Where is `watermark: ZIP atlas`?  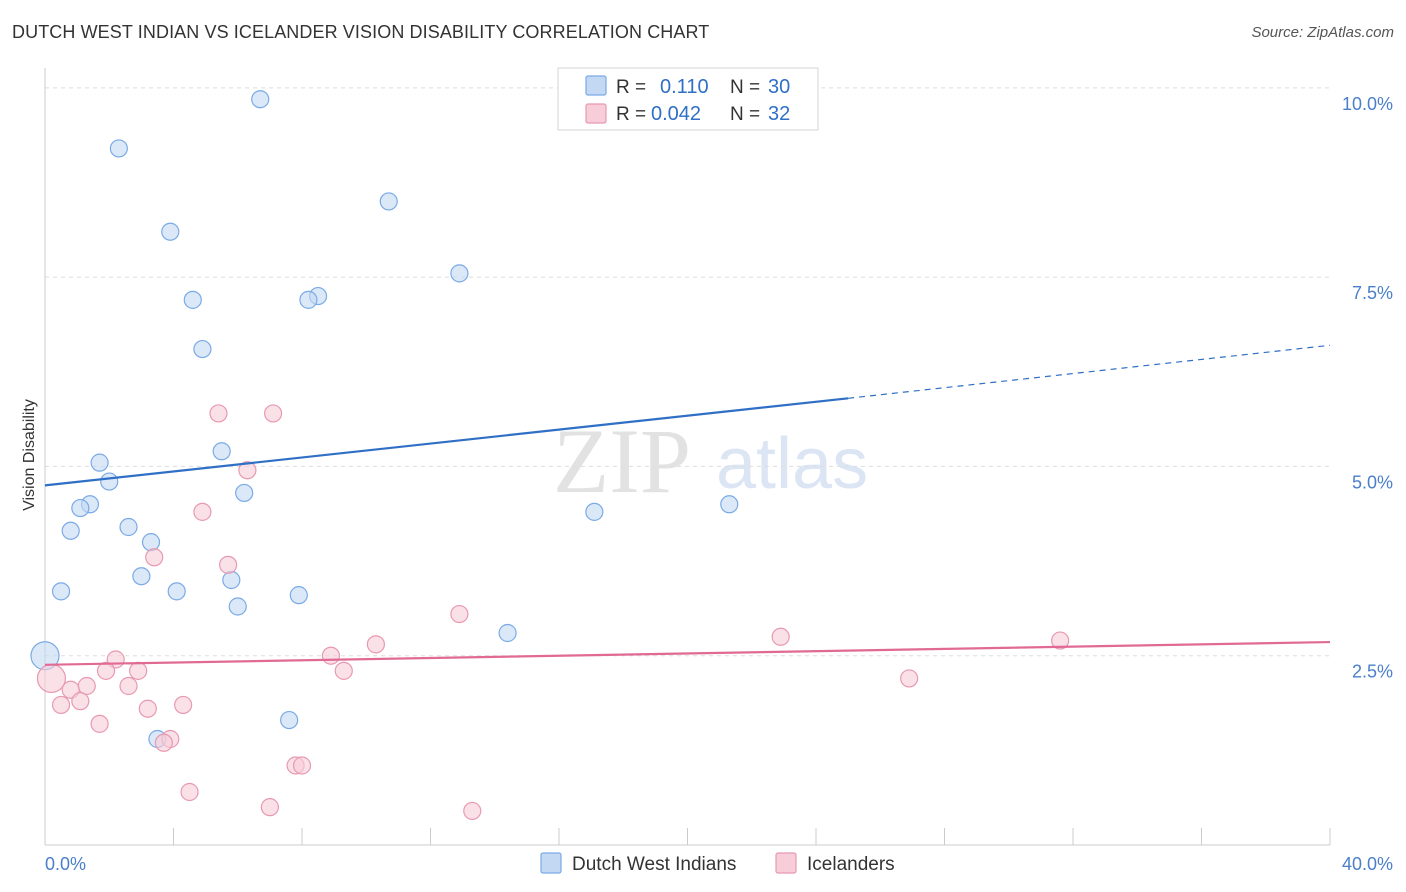
watermark: ZIP atlas is located at coordinates (710, 461).